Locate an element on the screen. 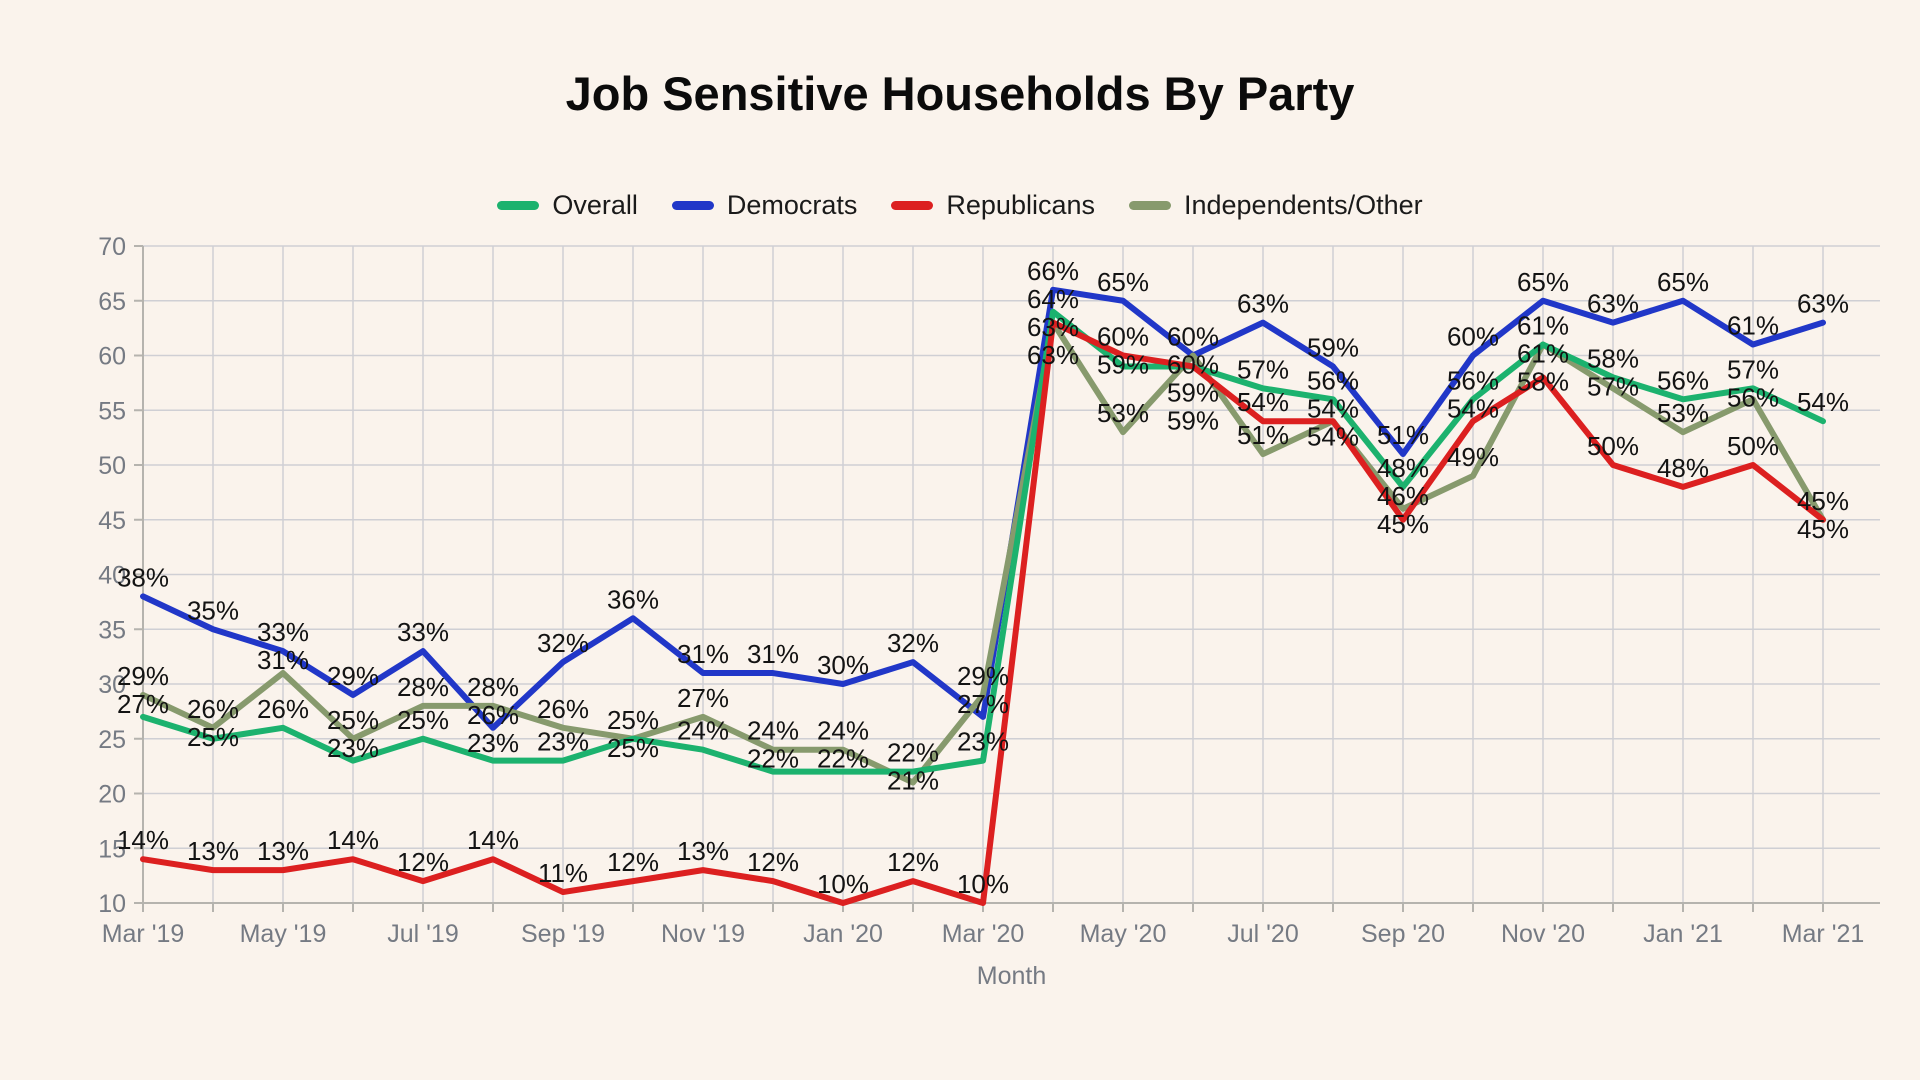 This screenshot has height=1080, width=1920. x-tick-label: Jan '20 is located at coordinates (843, 934).